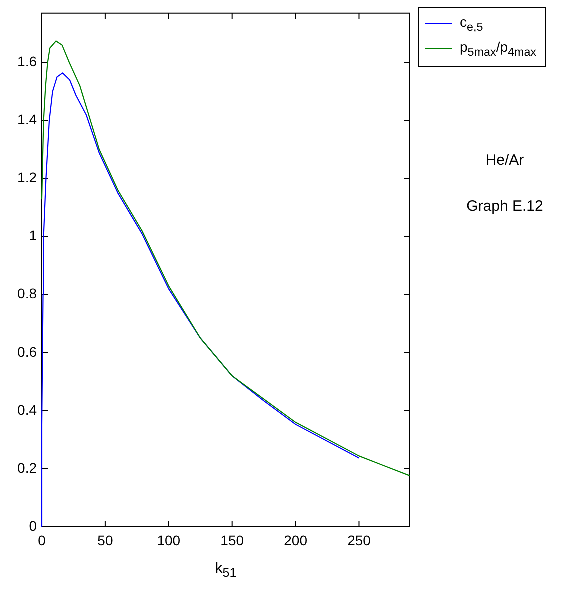 This screenshot has width=573, height=592. What do you see at coordinates (33, 236) in the screenshot?
I see `y-tick-label: 1` at bounding box center [33, 236].